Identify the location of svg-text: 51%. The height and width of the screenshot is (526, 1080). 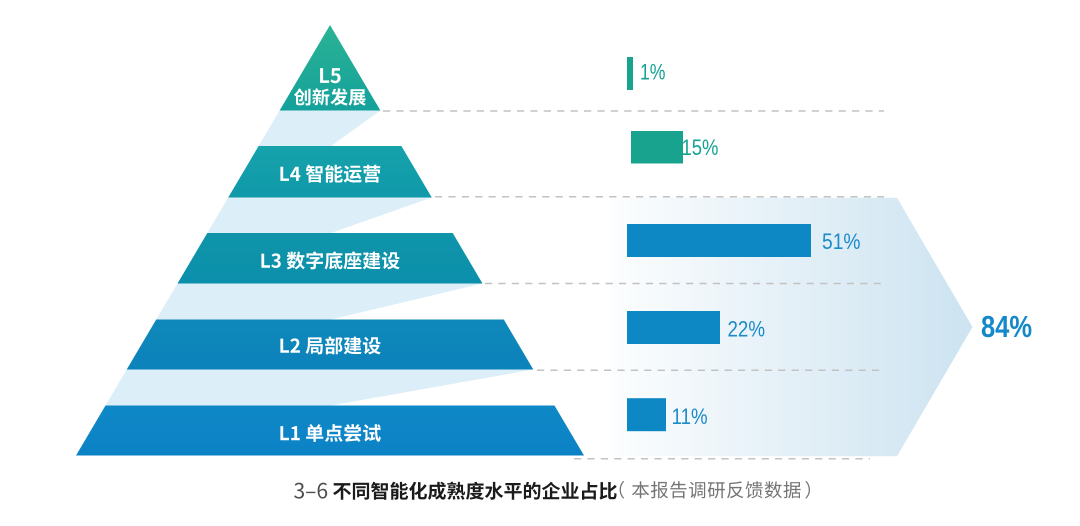
(841, 241).